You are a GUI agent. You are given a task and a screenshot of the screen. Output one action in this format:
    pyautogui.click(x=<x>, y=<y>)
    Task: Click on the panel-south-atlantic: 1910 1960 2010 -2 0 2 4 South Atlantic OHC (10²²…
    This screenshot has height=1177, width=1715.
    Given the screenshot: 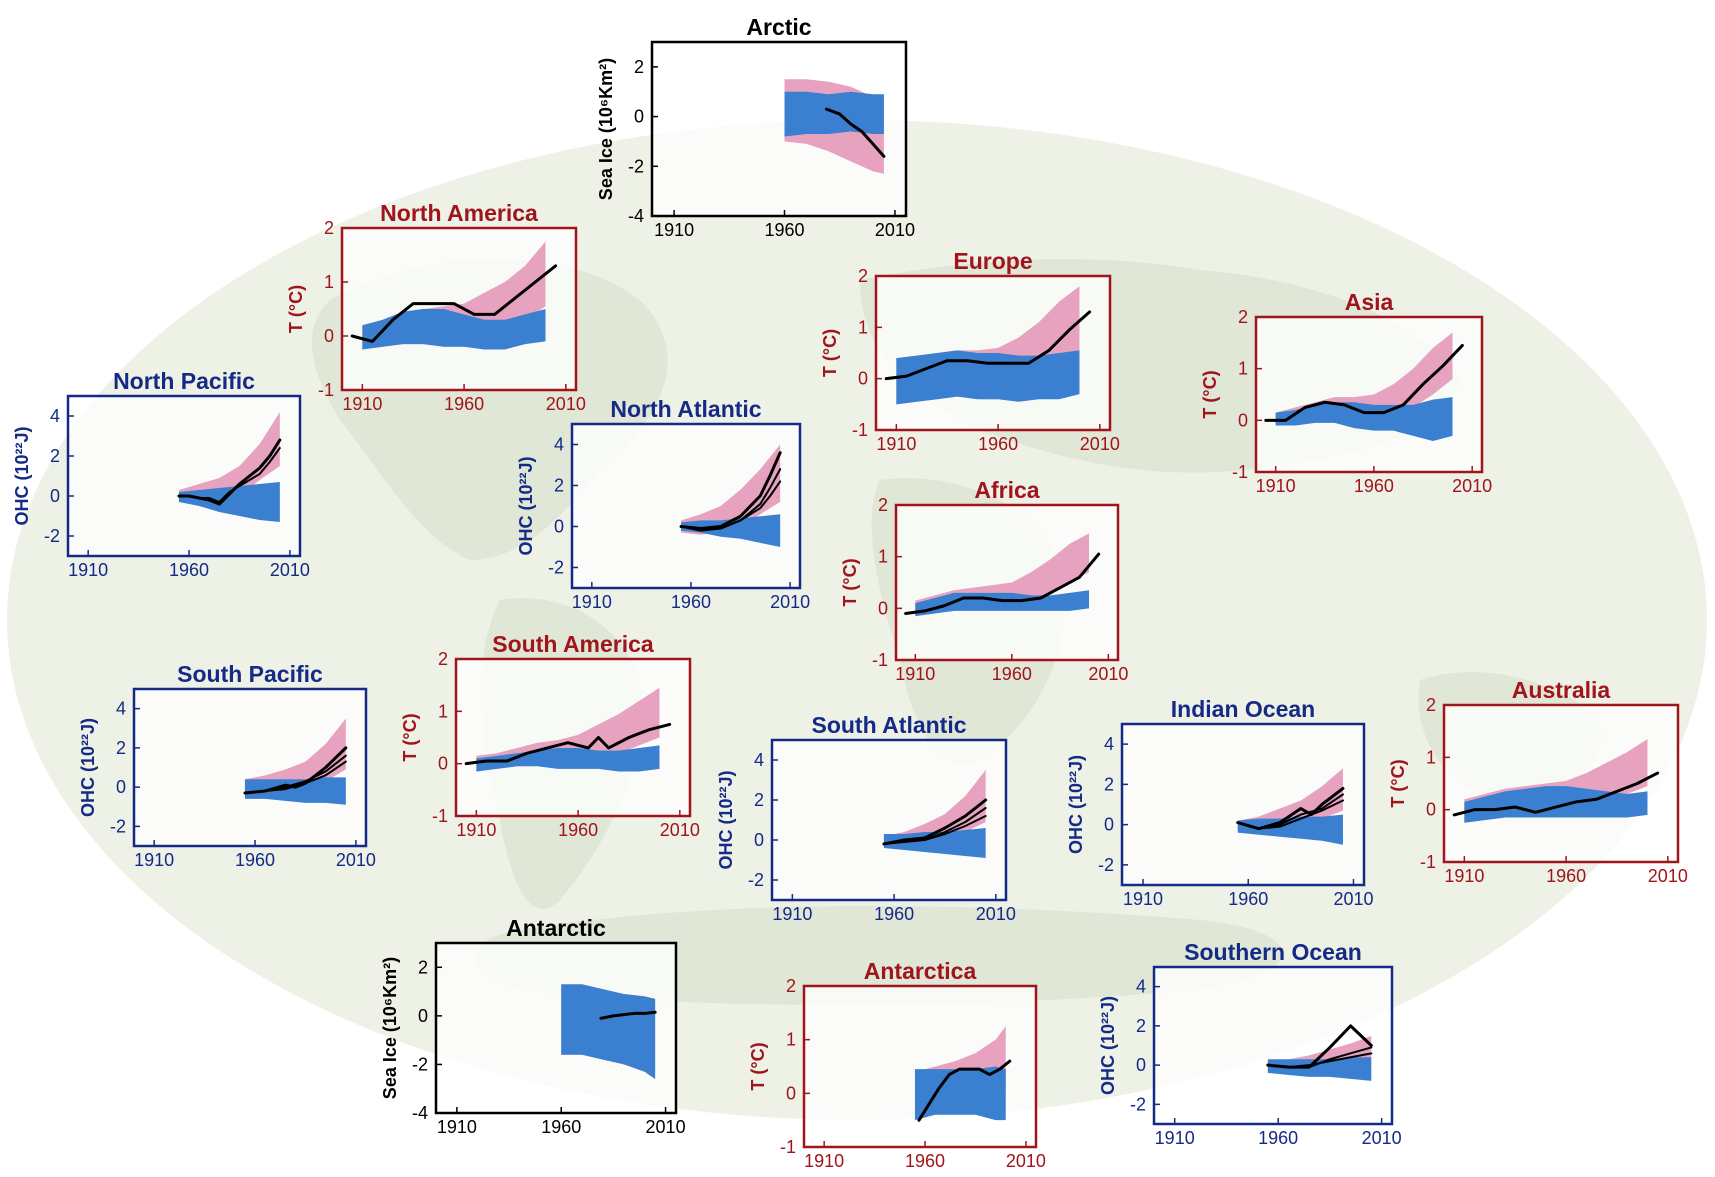 What is the action you would take?
    pyautogui.click(x=866, y=818)
    